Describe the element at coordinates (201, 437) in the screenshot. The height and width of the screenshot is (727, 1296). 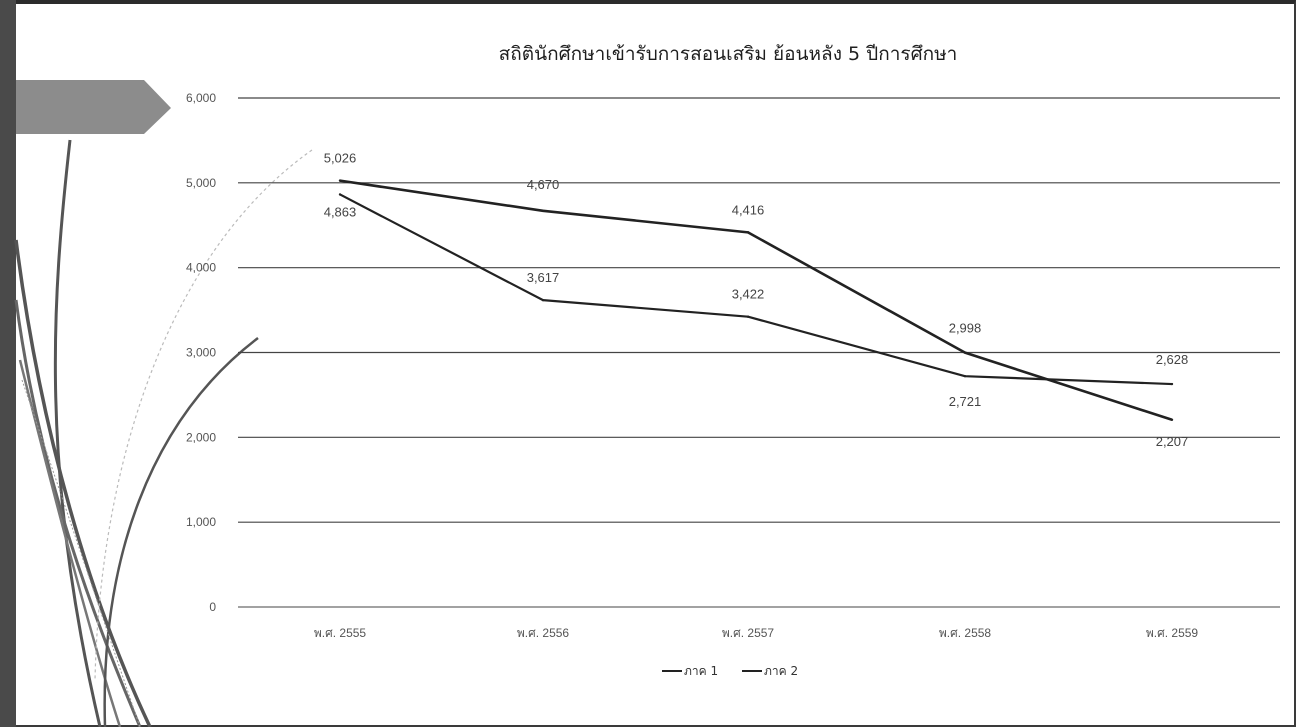
I see `y-tick-label: 2,000` at that location.